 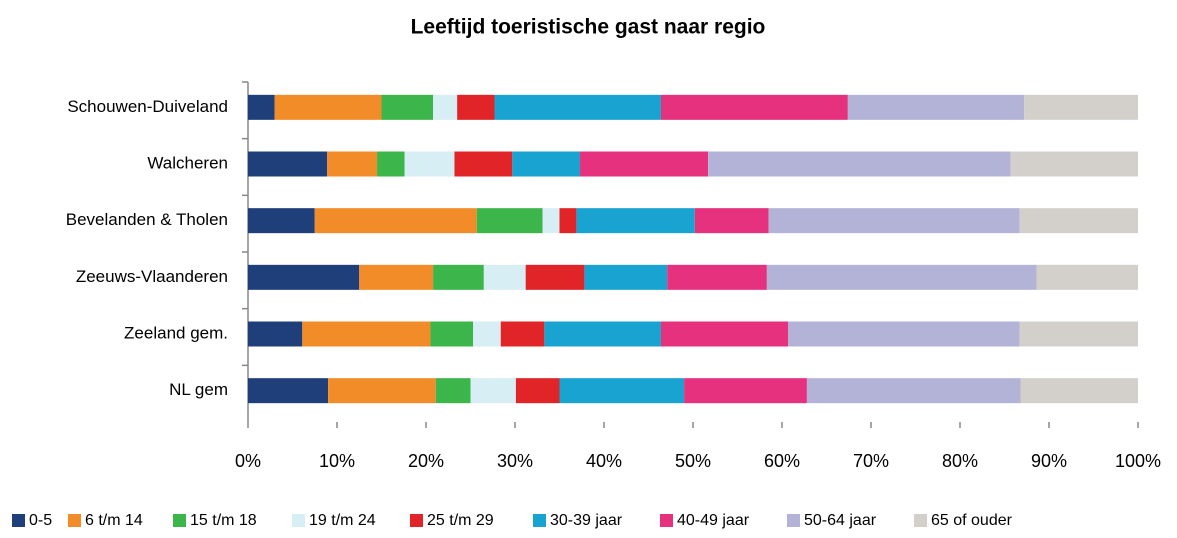 I want to click on category-label: Zeeland gem., so click(x=176, y=332).